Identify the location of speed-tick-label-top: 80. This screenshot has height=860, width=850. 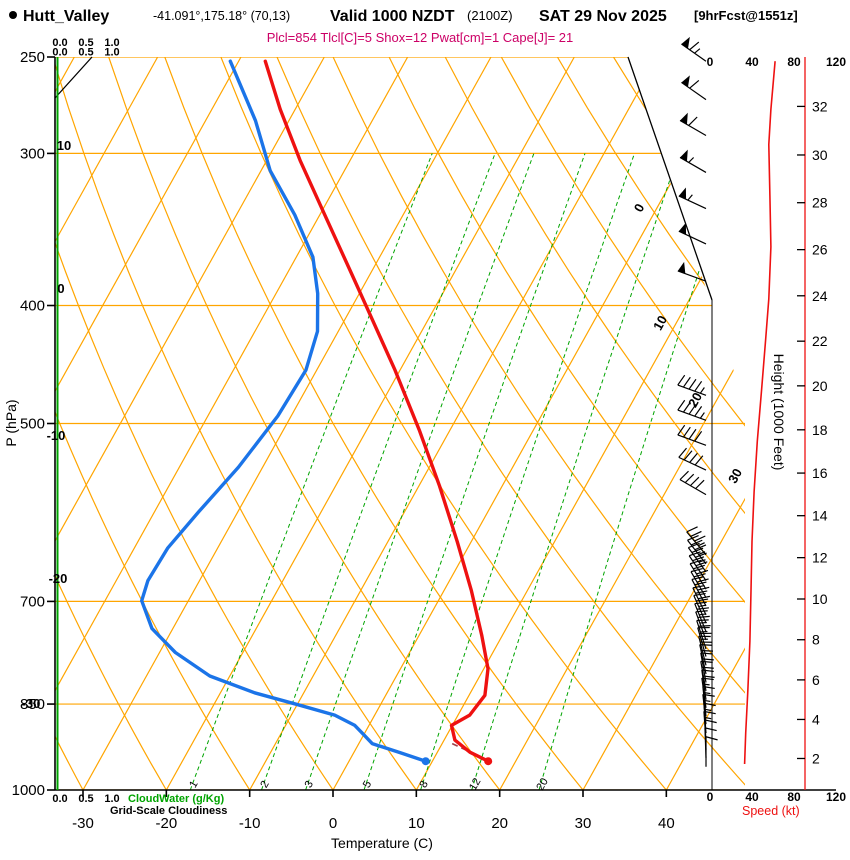
(794, 62).